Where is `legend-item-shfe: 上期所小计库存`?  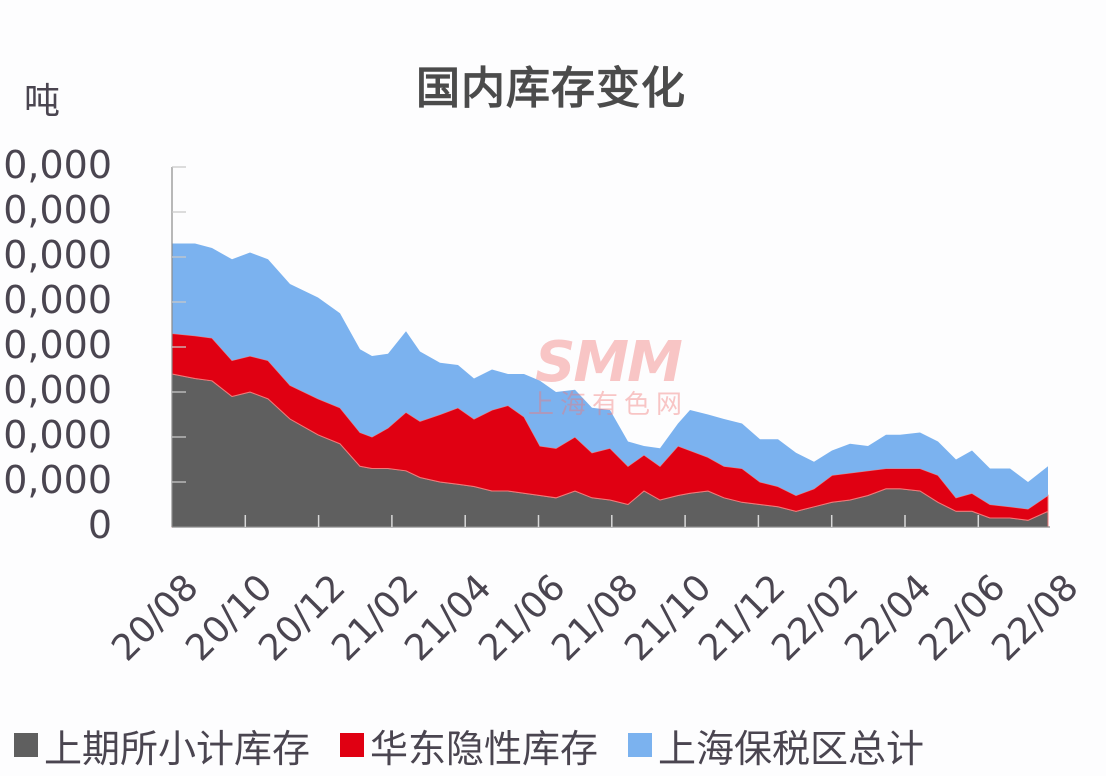 legend-item-shfe: 上期所小计库存 is located at coordinates (162, 745).